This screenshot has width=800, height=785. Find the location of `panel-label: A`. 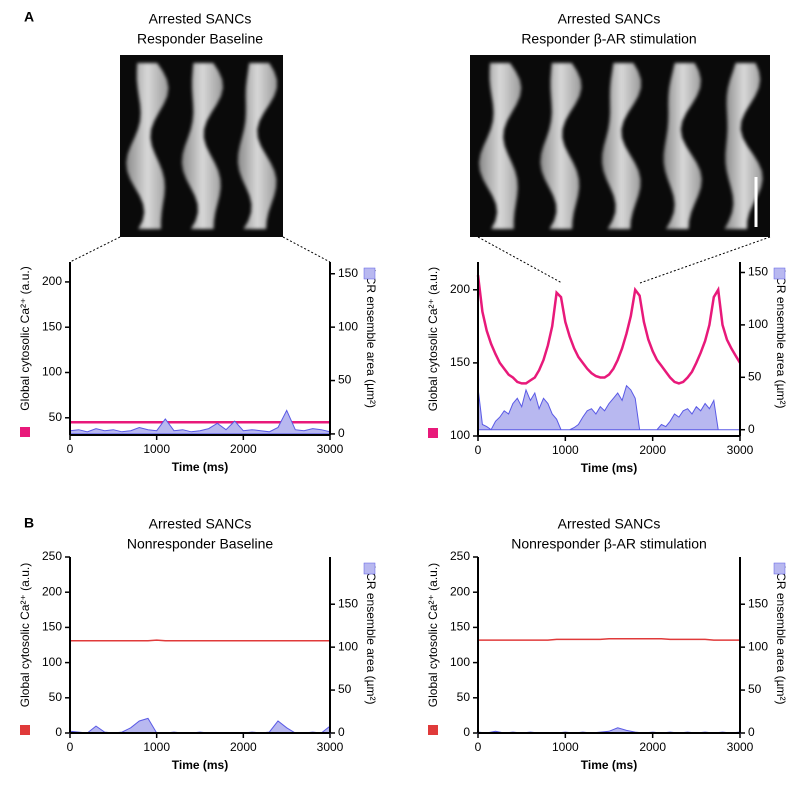

panel-label: A is located at coordinates (29, 17).